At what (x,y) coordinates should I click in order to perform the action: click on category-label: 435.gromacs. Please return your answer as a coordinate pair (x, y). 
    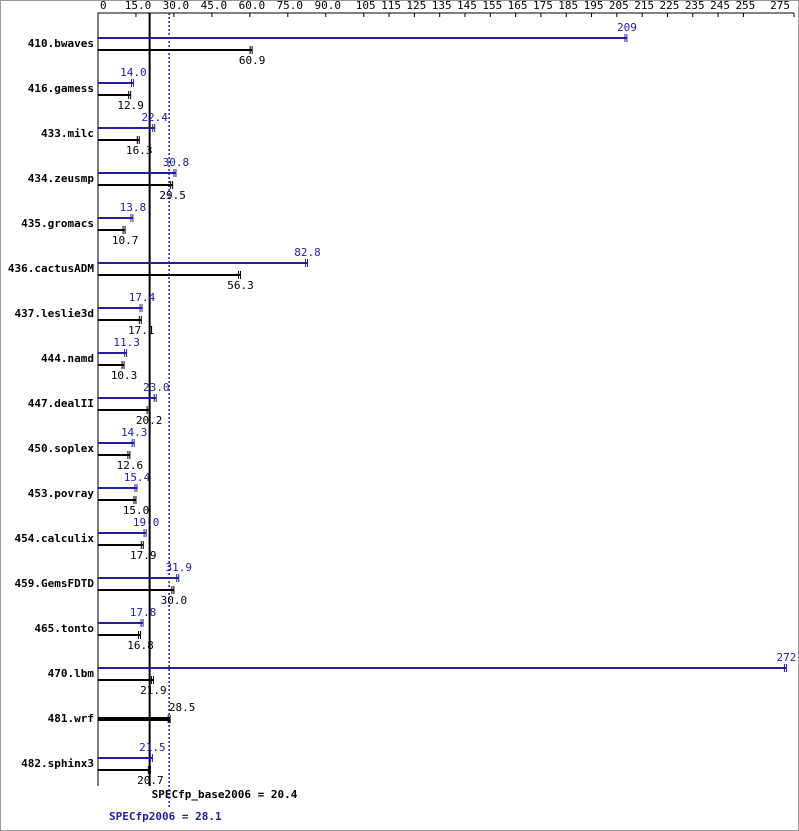
    Looking at the image, I should click on (57, 223).